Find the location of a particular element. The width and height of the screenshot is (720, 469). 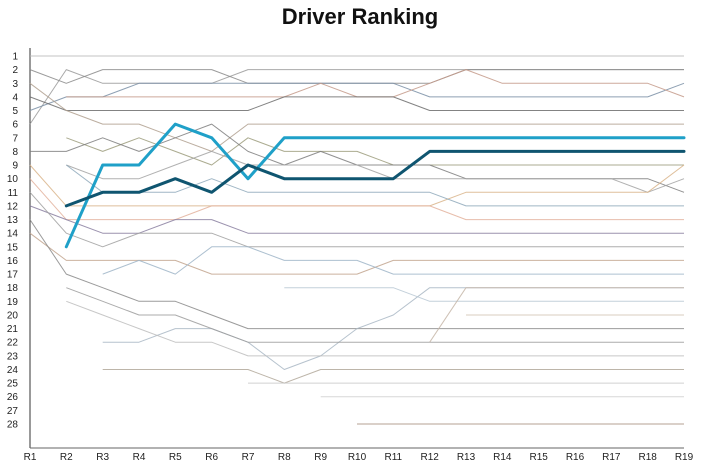

x-tick-label: R12 is located at coordinates (429, 457).